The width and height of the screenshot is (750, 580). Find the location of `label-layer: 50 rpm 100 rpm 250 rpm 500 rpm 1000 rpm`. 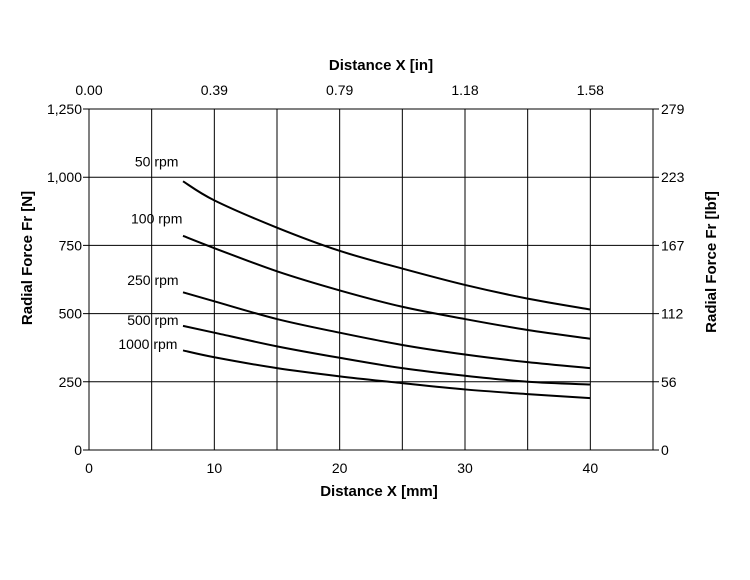

label-layer: 50 rpm 100 rpm 250 rpm 500 rpm 1000 rpm is located at coordinates (150, 252).